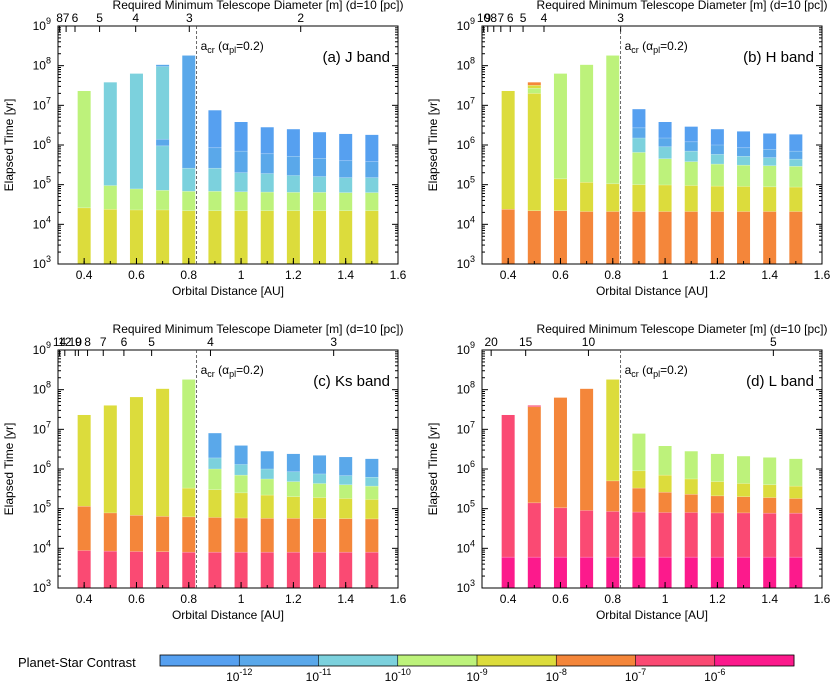 The height and width of the screenshot is (684, 831). What do you see at coordinates (320, 198) in the screenshot?
I see `bar-1.3au` at bounding box center [320, 198].